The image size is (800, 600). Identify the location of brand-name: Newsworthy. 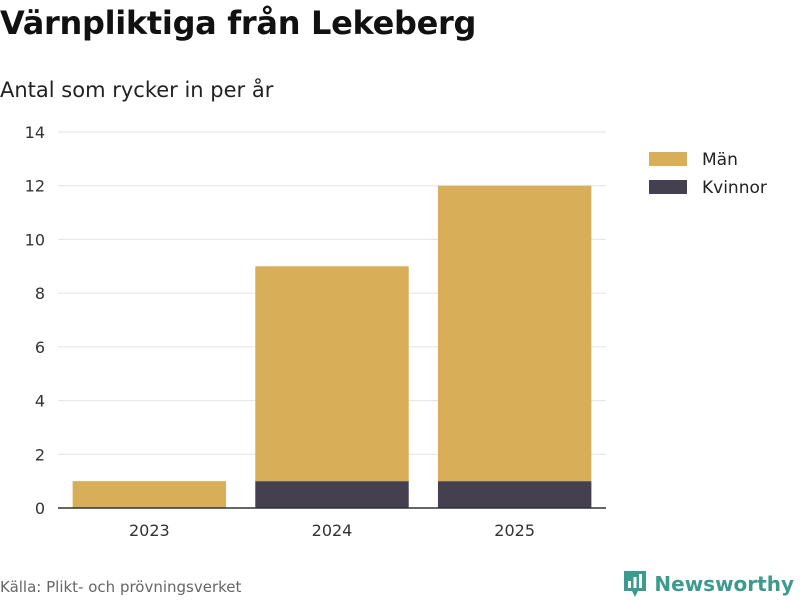
(724, 584).